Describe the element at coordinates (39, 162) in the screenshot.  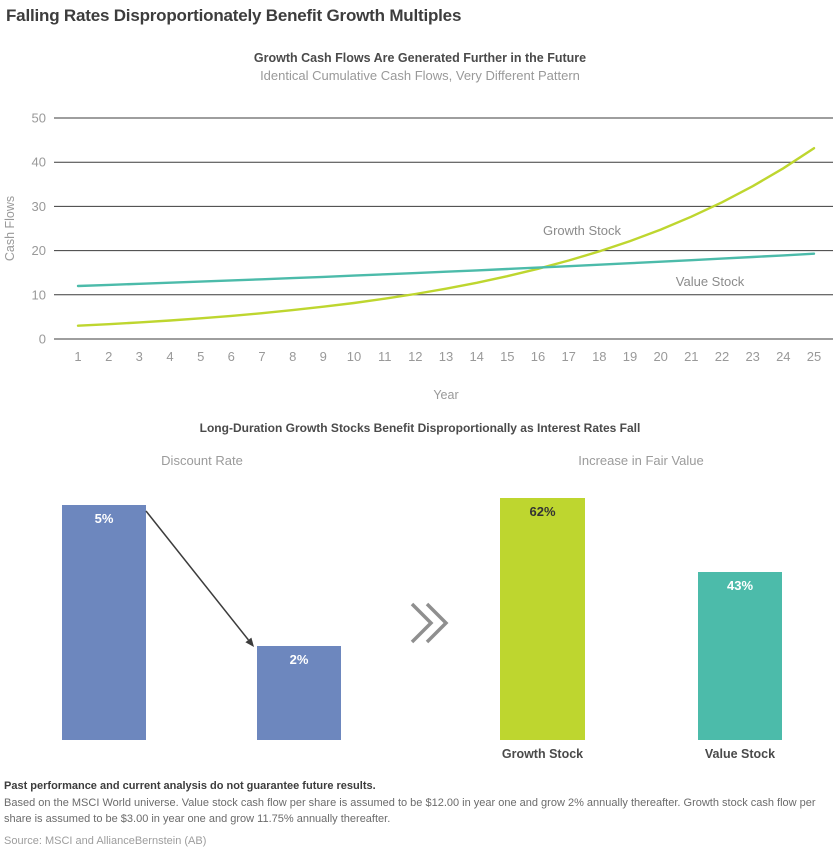
I see `y-tick-label: 40` at that location.